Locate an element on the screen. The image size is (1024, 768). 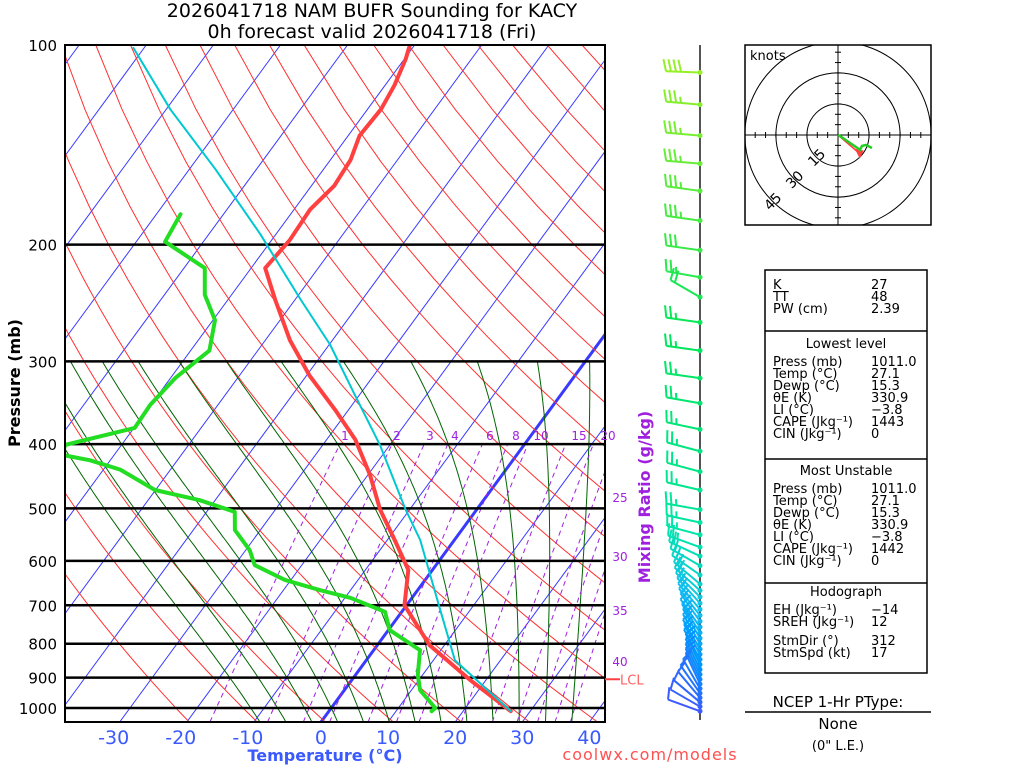
pressure-tick-label: 800 is located at coordinates (42, 645).